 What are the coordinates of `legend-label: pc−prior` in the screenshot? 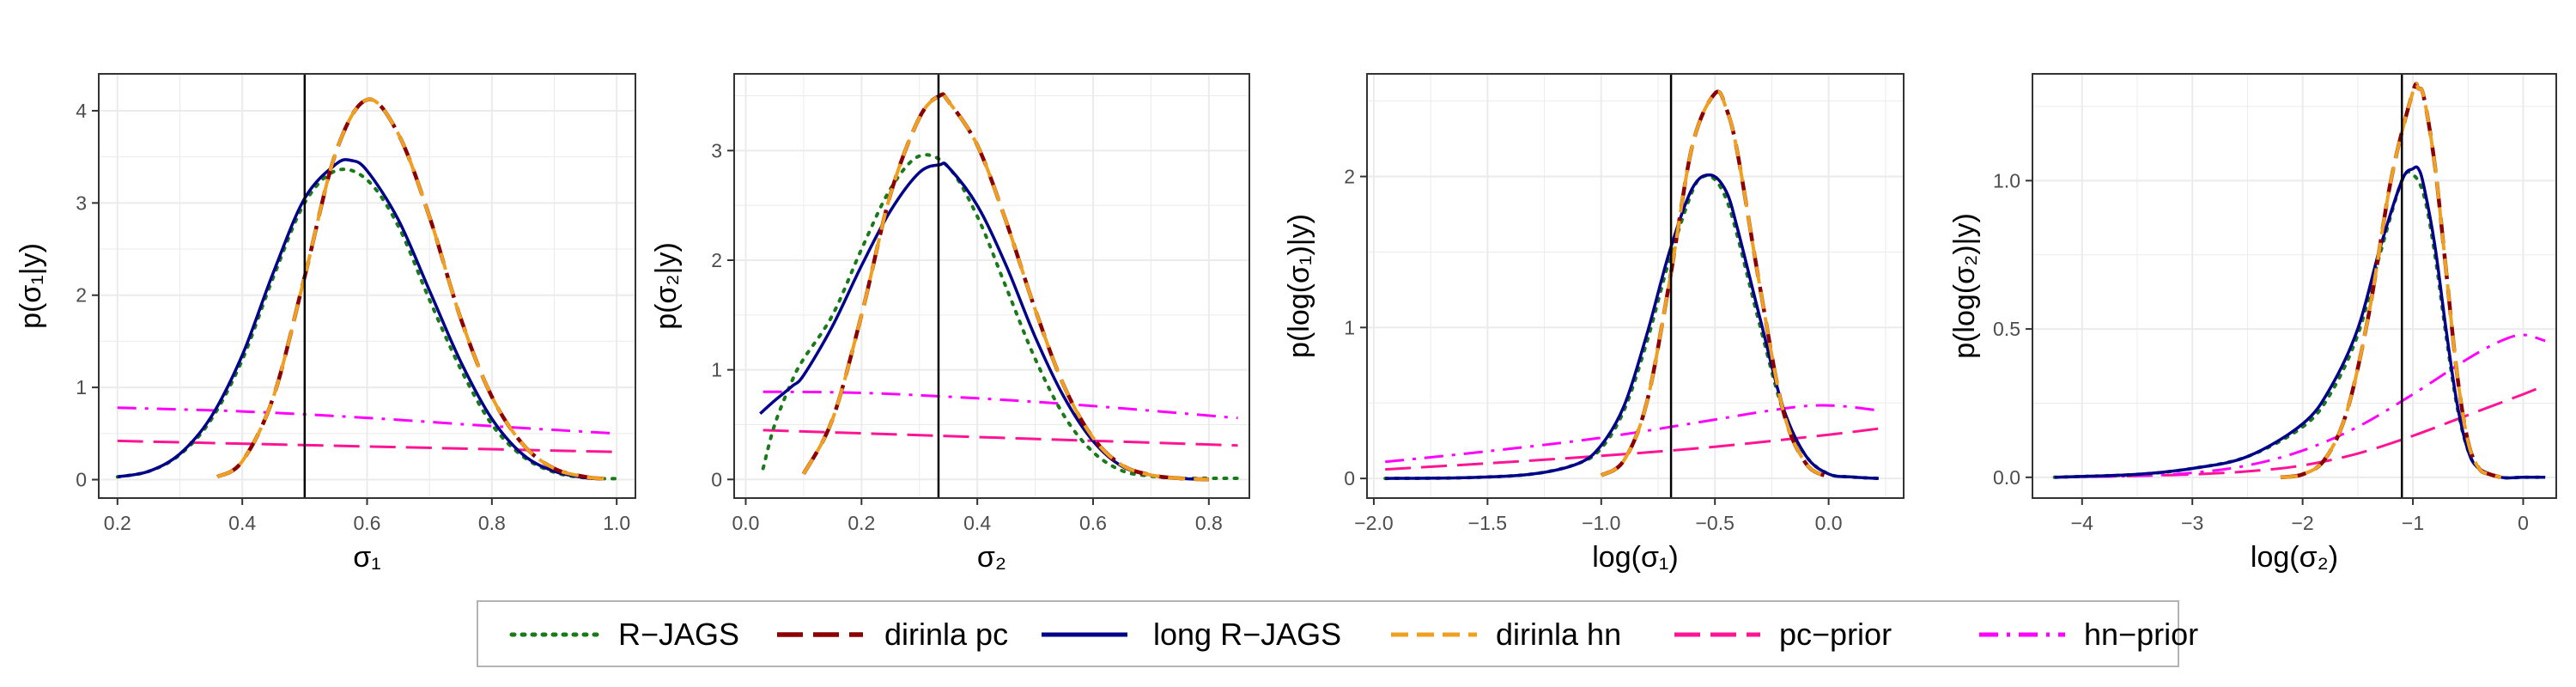 It's located at (1836, 634).